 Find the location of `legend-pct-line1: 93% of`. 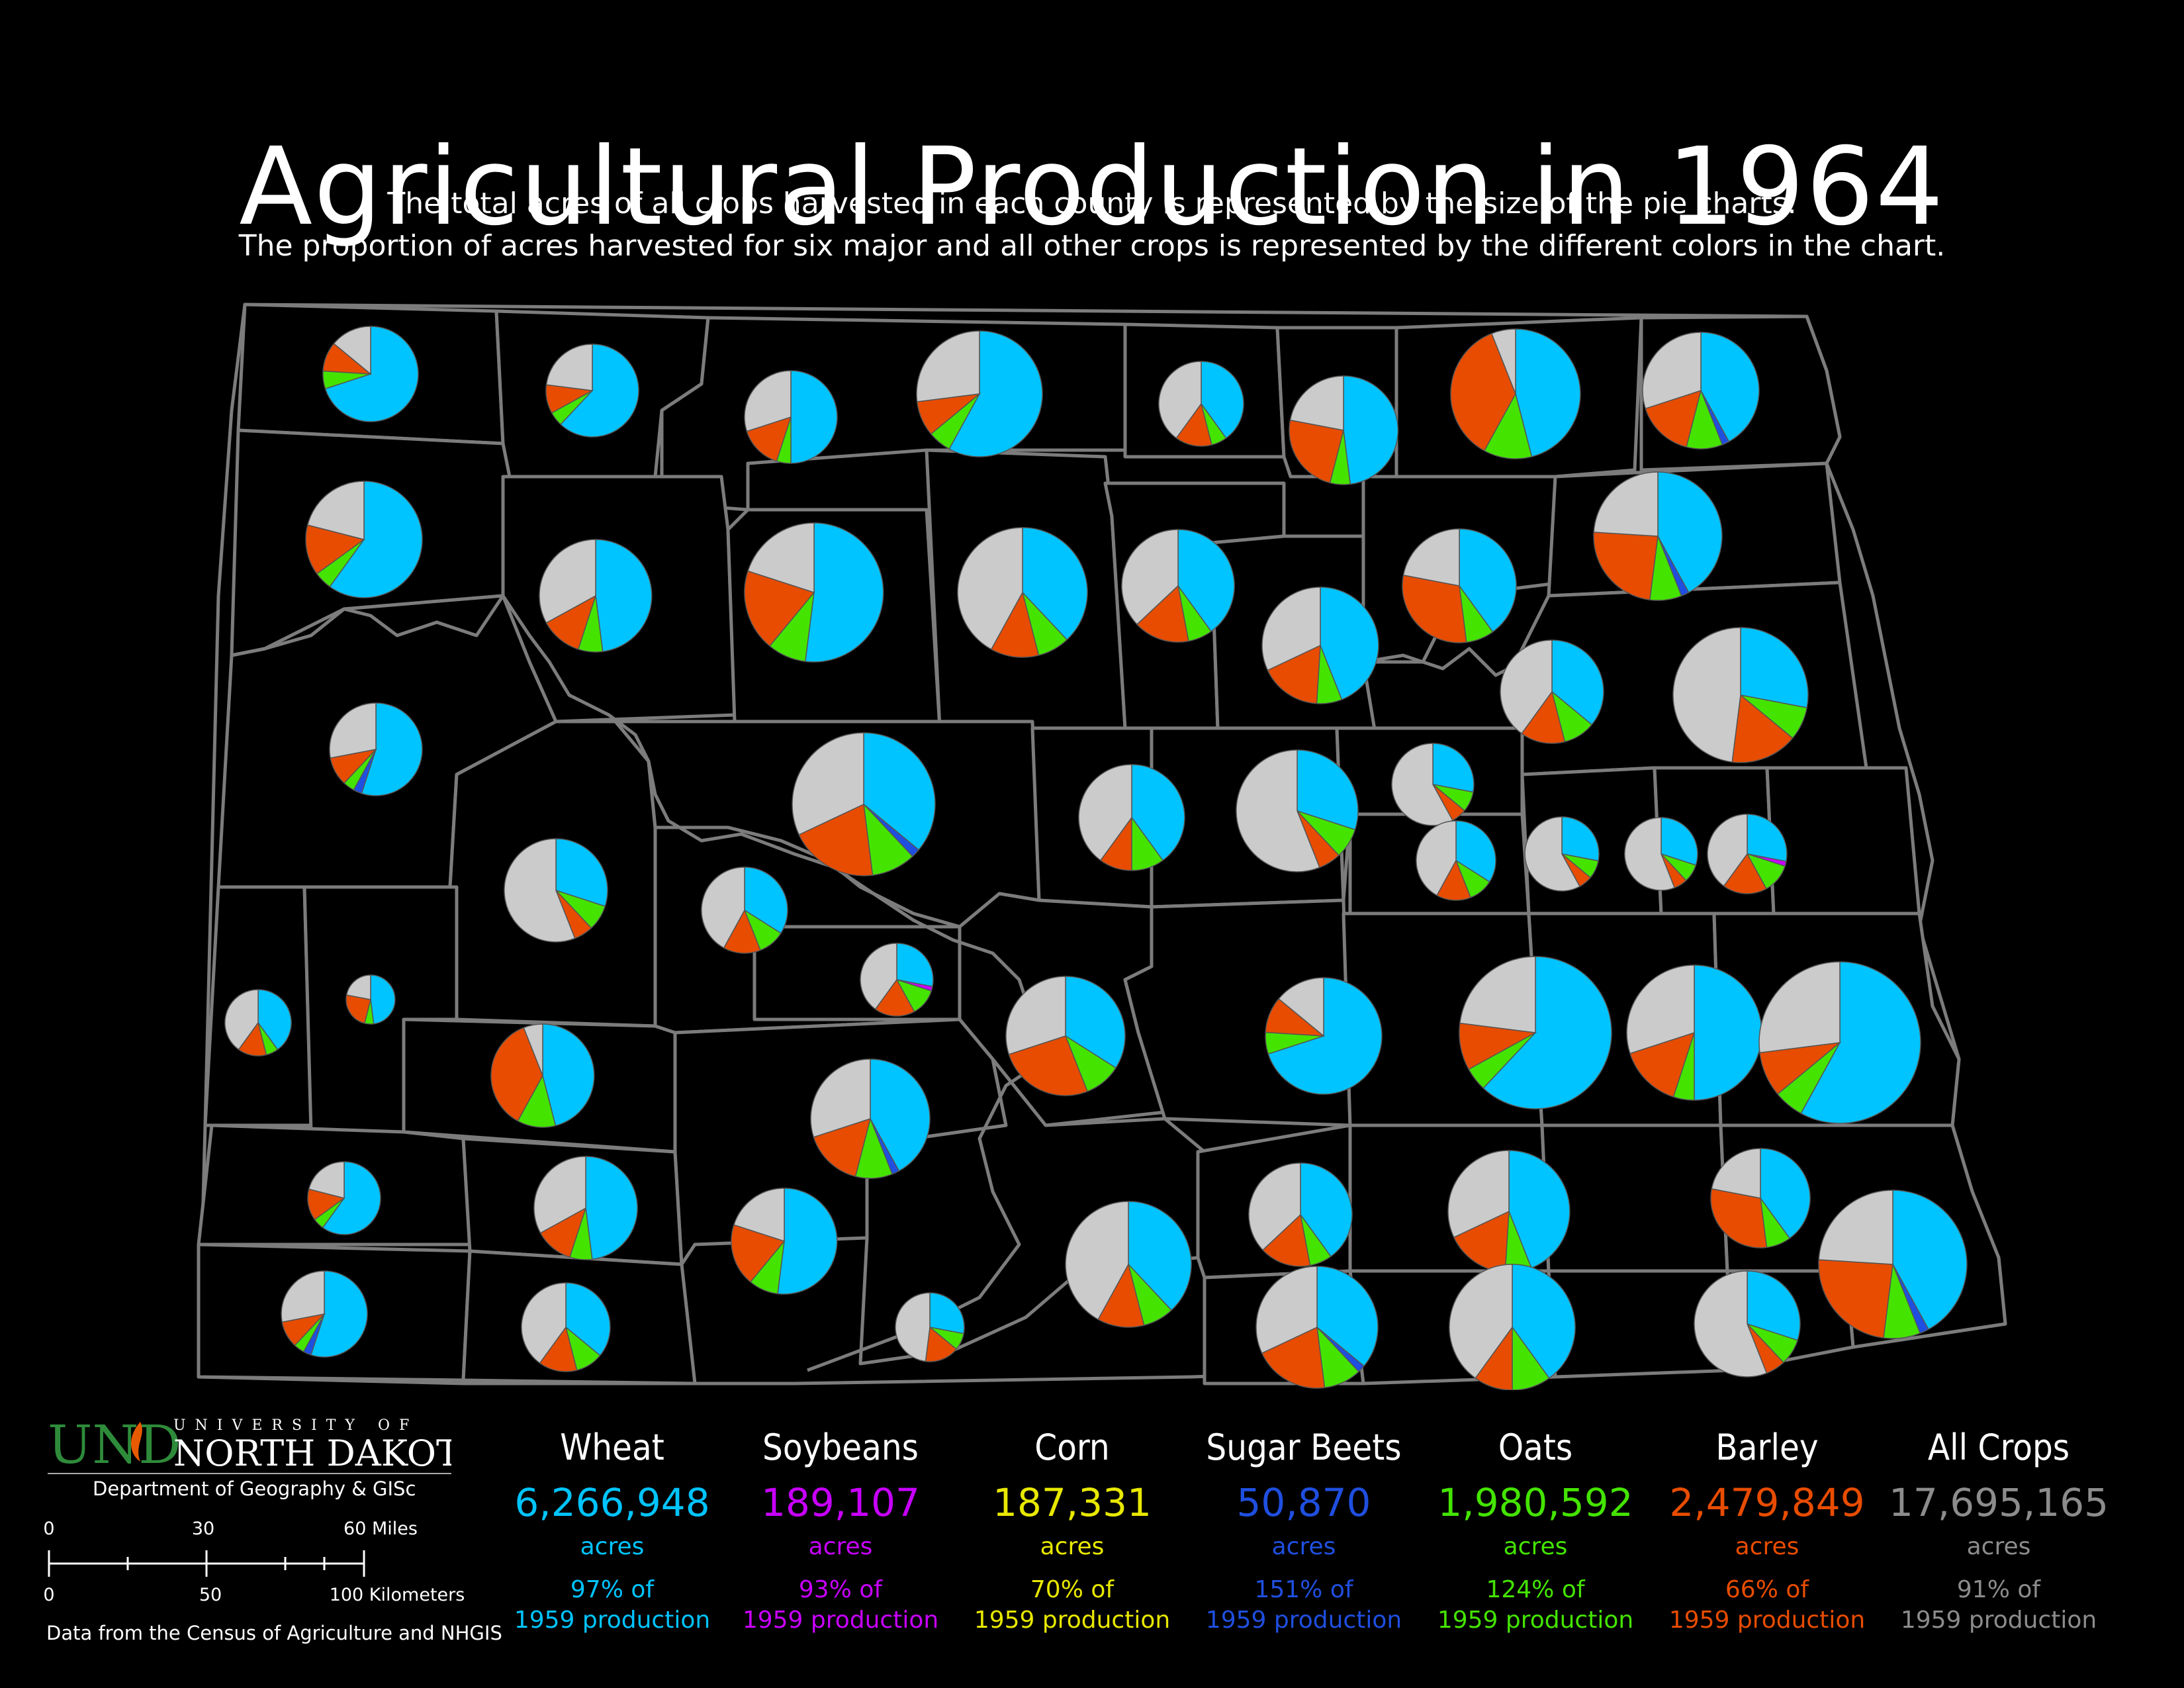

legend-pct-line1: 93% of is located at coordinates (840, 1589).